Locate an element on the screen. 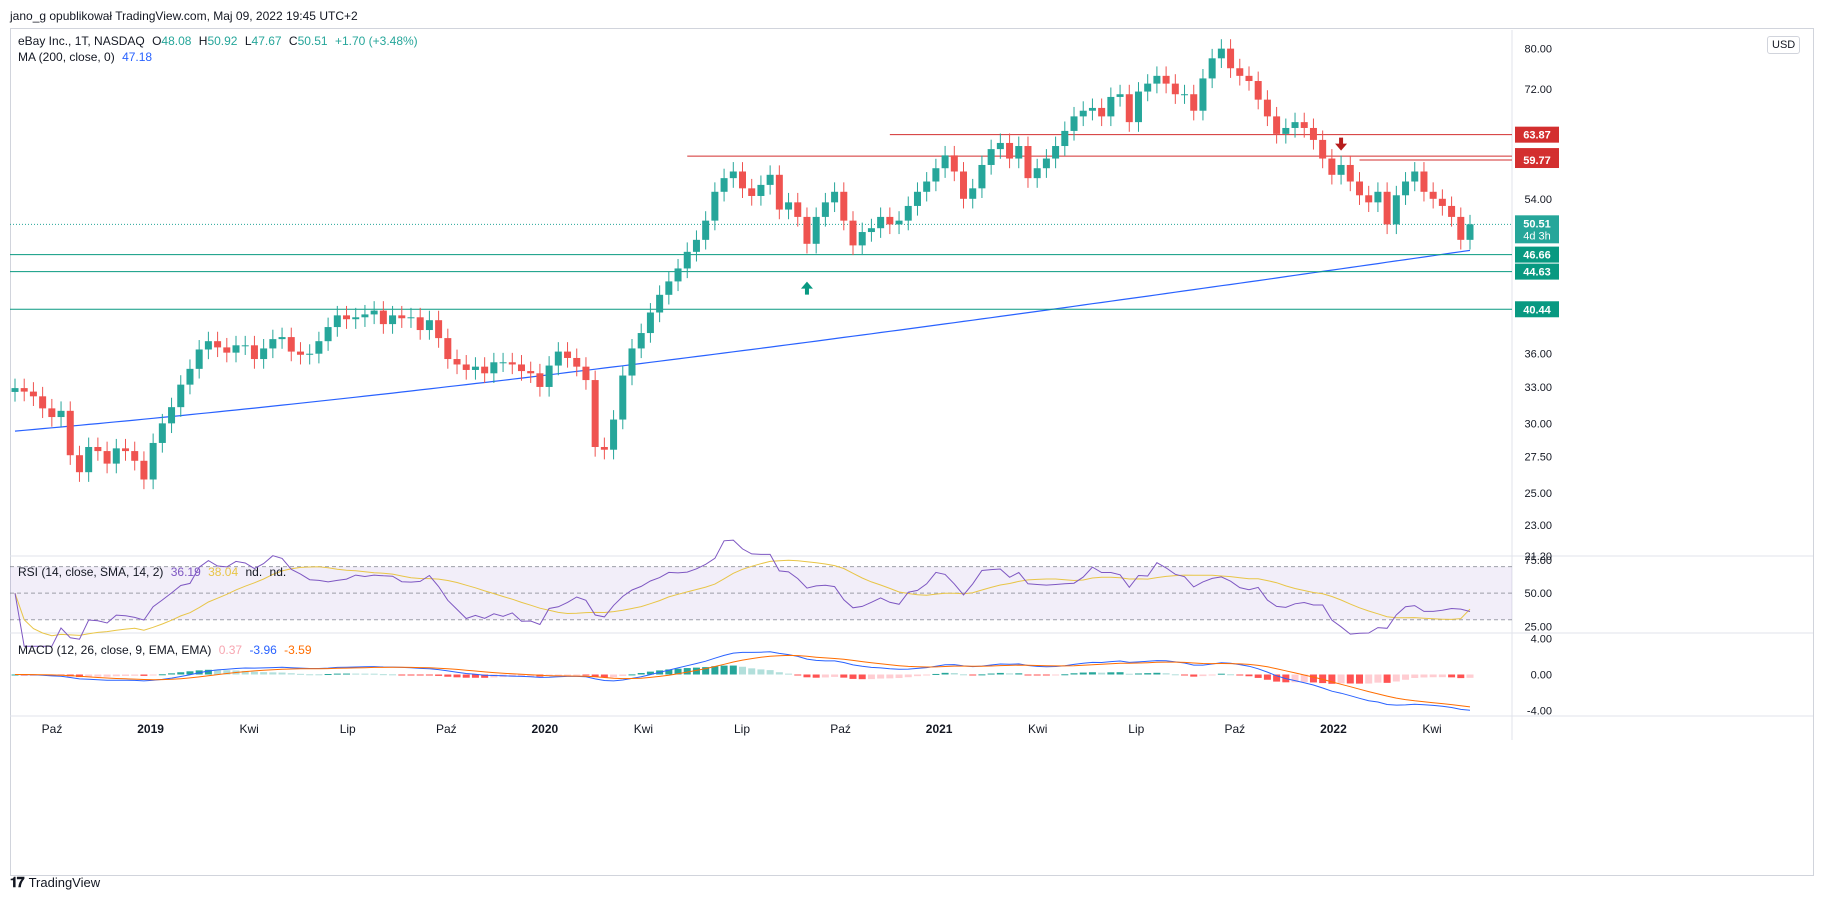 The image size is (1824, 901). price-label-63.87: 63.87 is located at coordinates (1537, 136).